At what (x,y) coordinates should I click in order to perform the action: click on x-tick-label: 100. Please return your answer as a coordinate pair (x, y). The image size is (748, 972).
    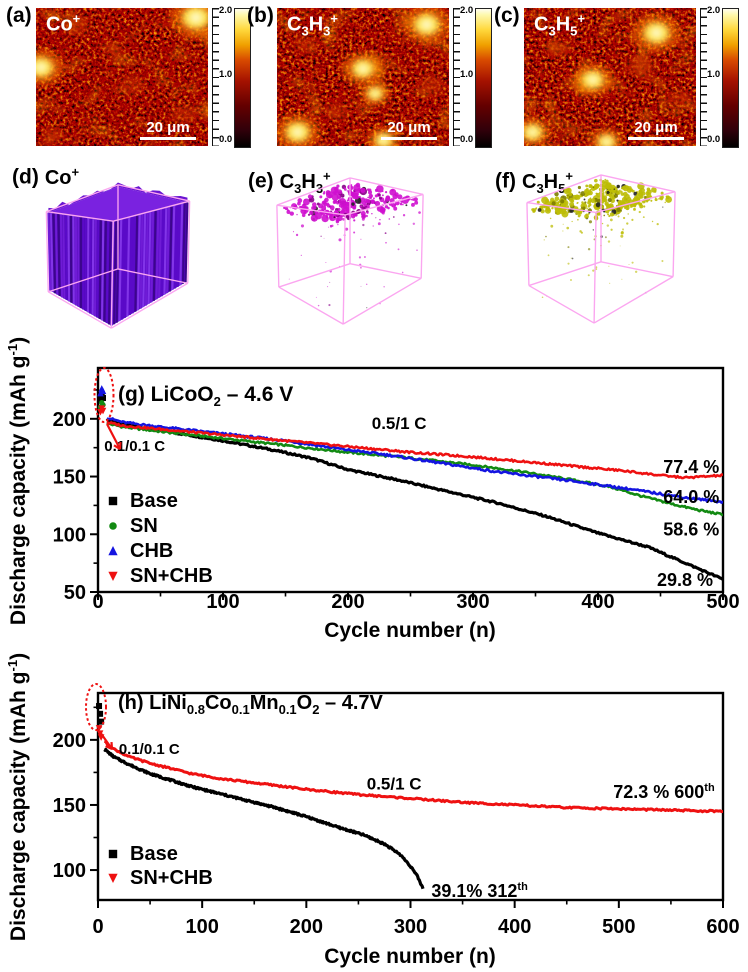
    Looking at the image, I should click on (201, 927).